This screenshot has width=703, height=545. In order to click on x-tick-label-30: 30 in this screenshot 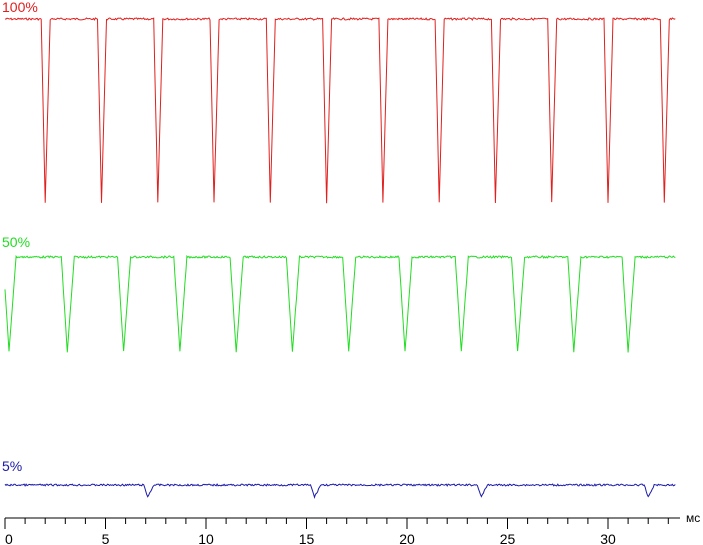, I will do `click(608, 538)`.